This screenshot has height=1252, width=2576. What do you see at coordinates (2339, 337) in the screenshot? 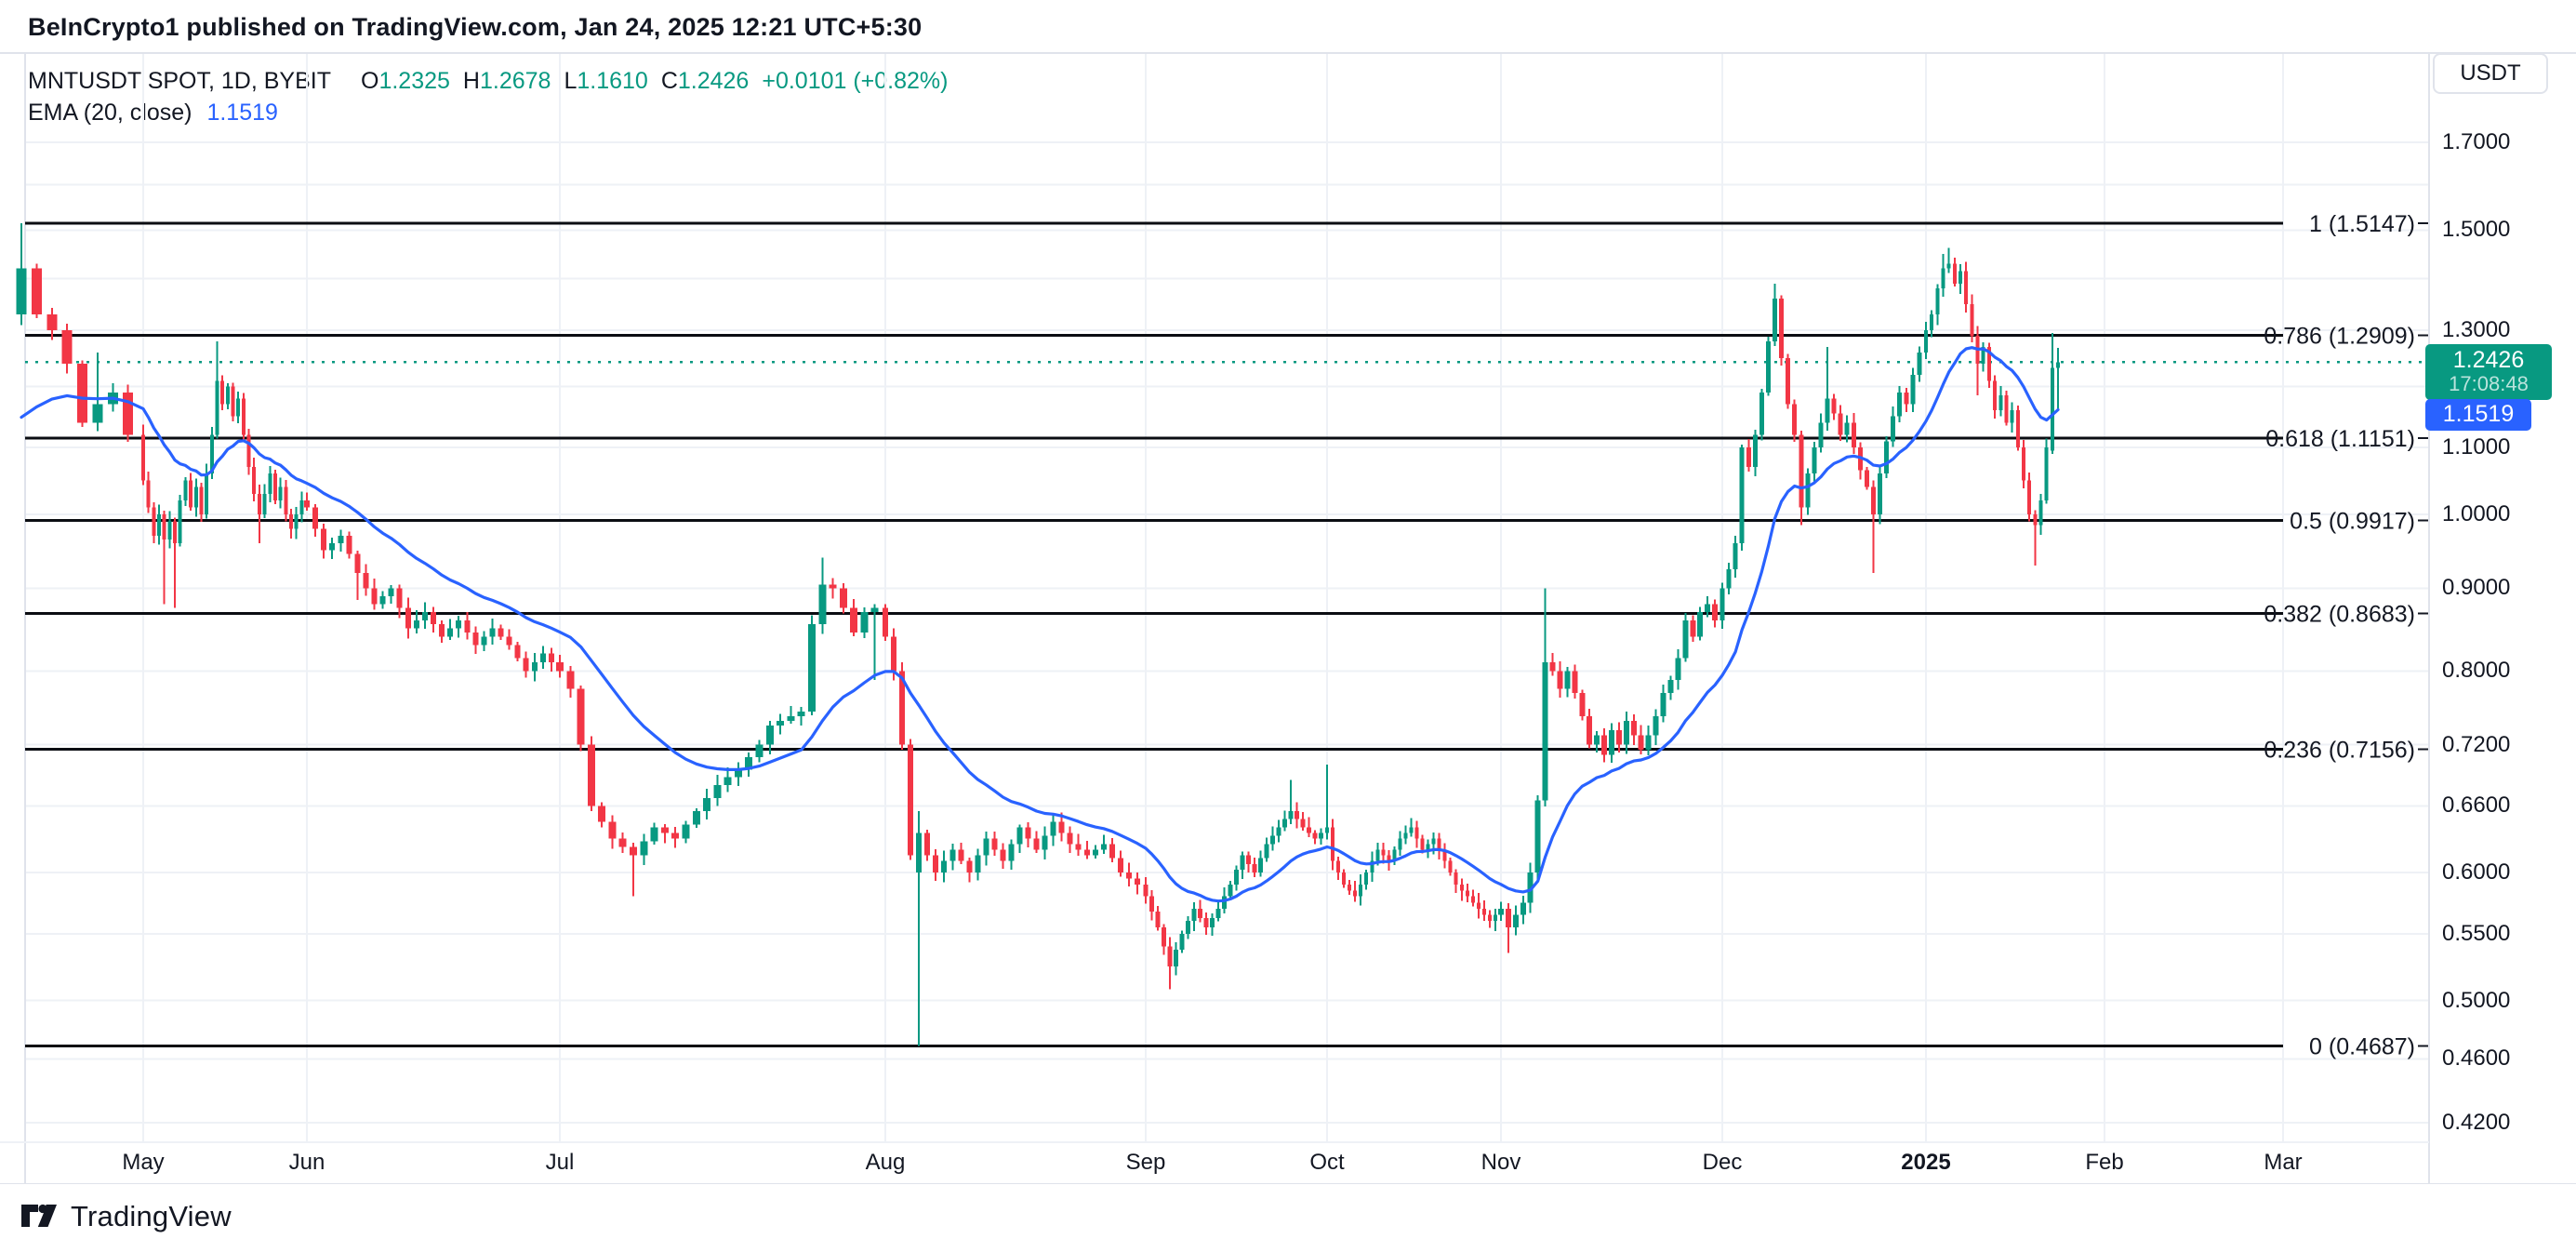
I see `fib-level-label: 0.786 (1.2909)` at bounding box center [2339, 337].